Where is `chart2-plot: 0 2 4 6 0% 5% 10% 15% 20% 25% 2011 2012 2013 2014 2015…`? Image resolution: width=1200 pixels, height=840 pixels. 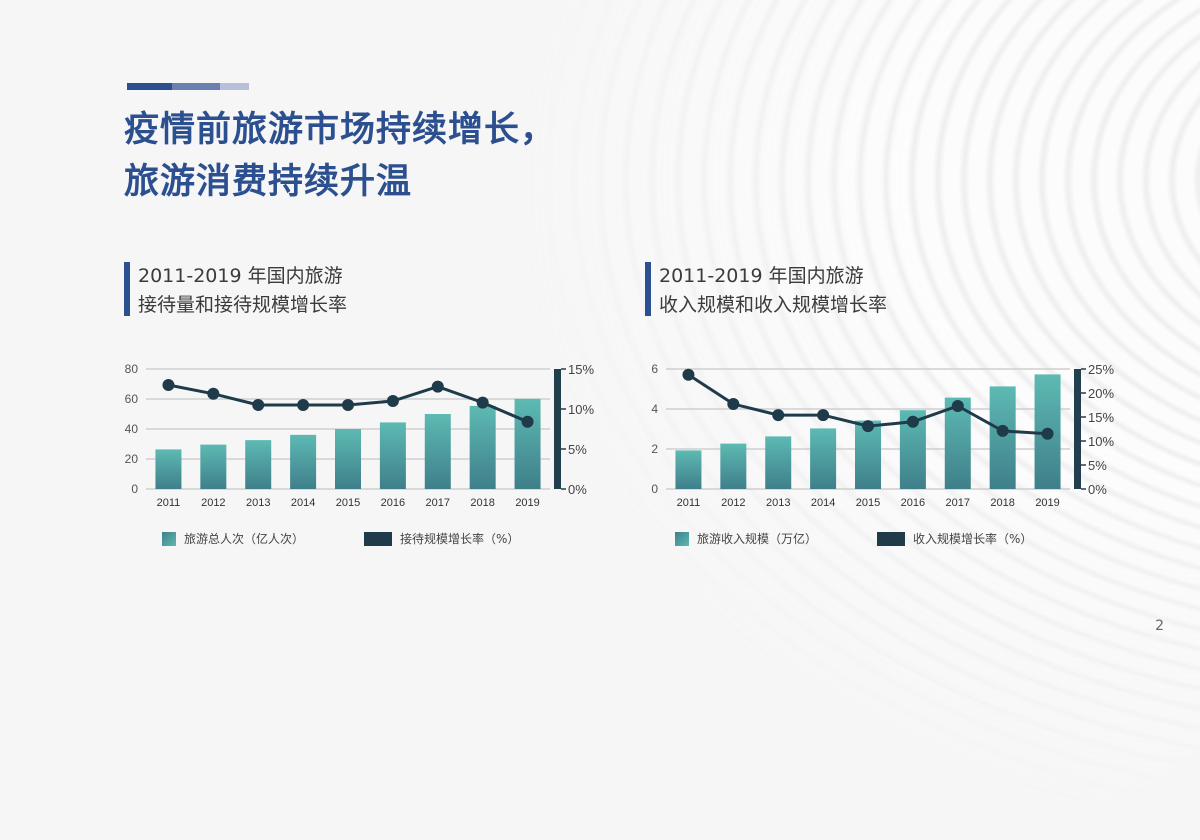
chart2-plot: 0 2 4 6 0% 5% 10% 15% 20% 25% 2011 2012 2013 2014 2015… is located at coordinates (882, 435).